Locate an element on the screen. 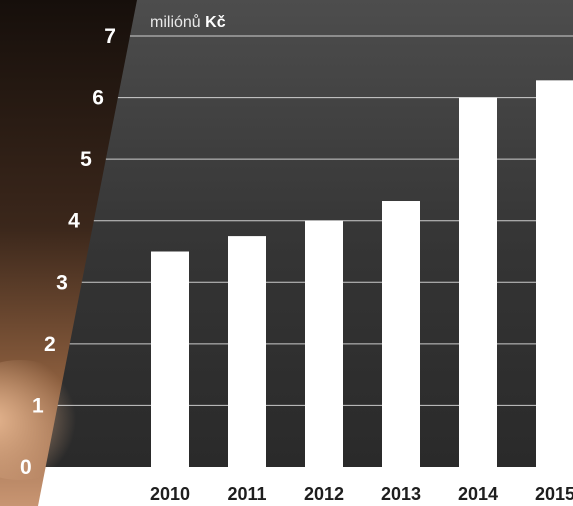 The height and width of the screenshot is (506, 573). x-tick-label: 2010 is located at coordinates (170, 494).